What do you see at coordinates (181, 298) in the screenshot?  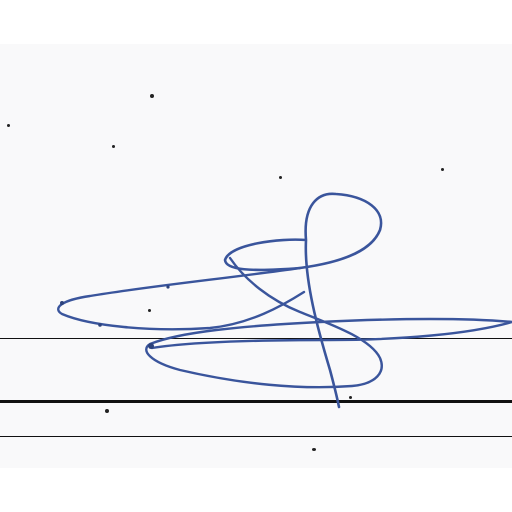 I see `signature-stroke-left-loop` at bounding box center [181, 298].